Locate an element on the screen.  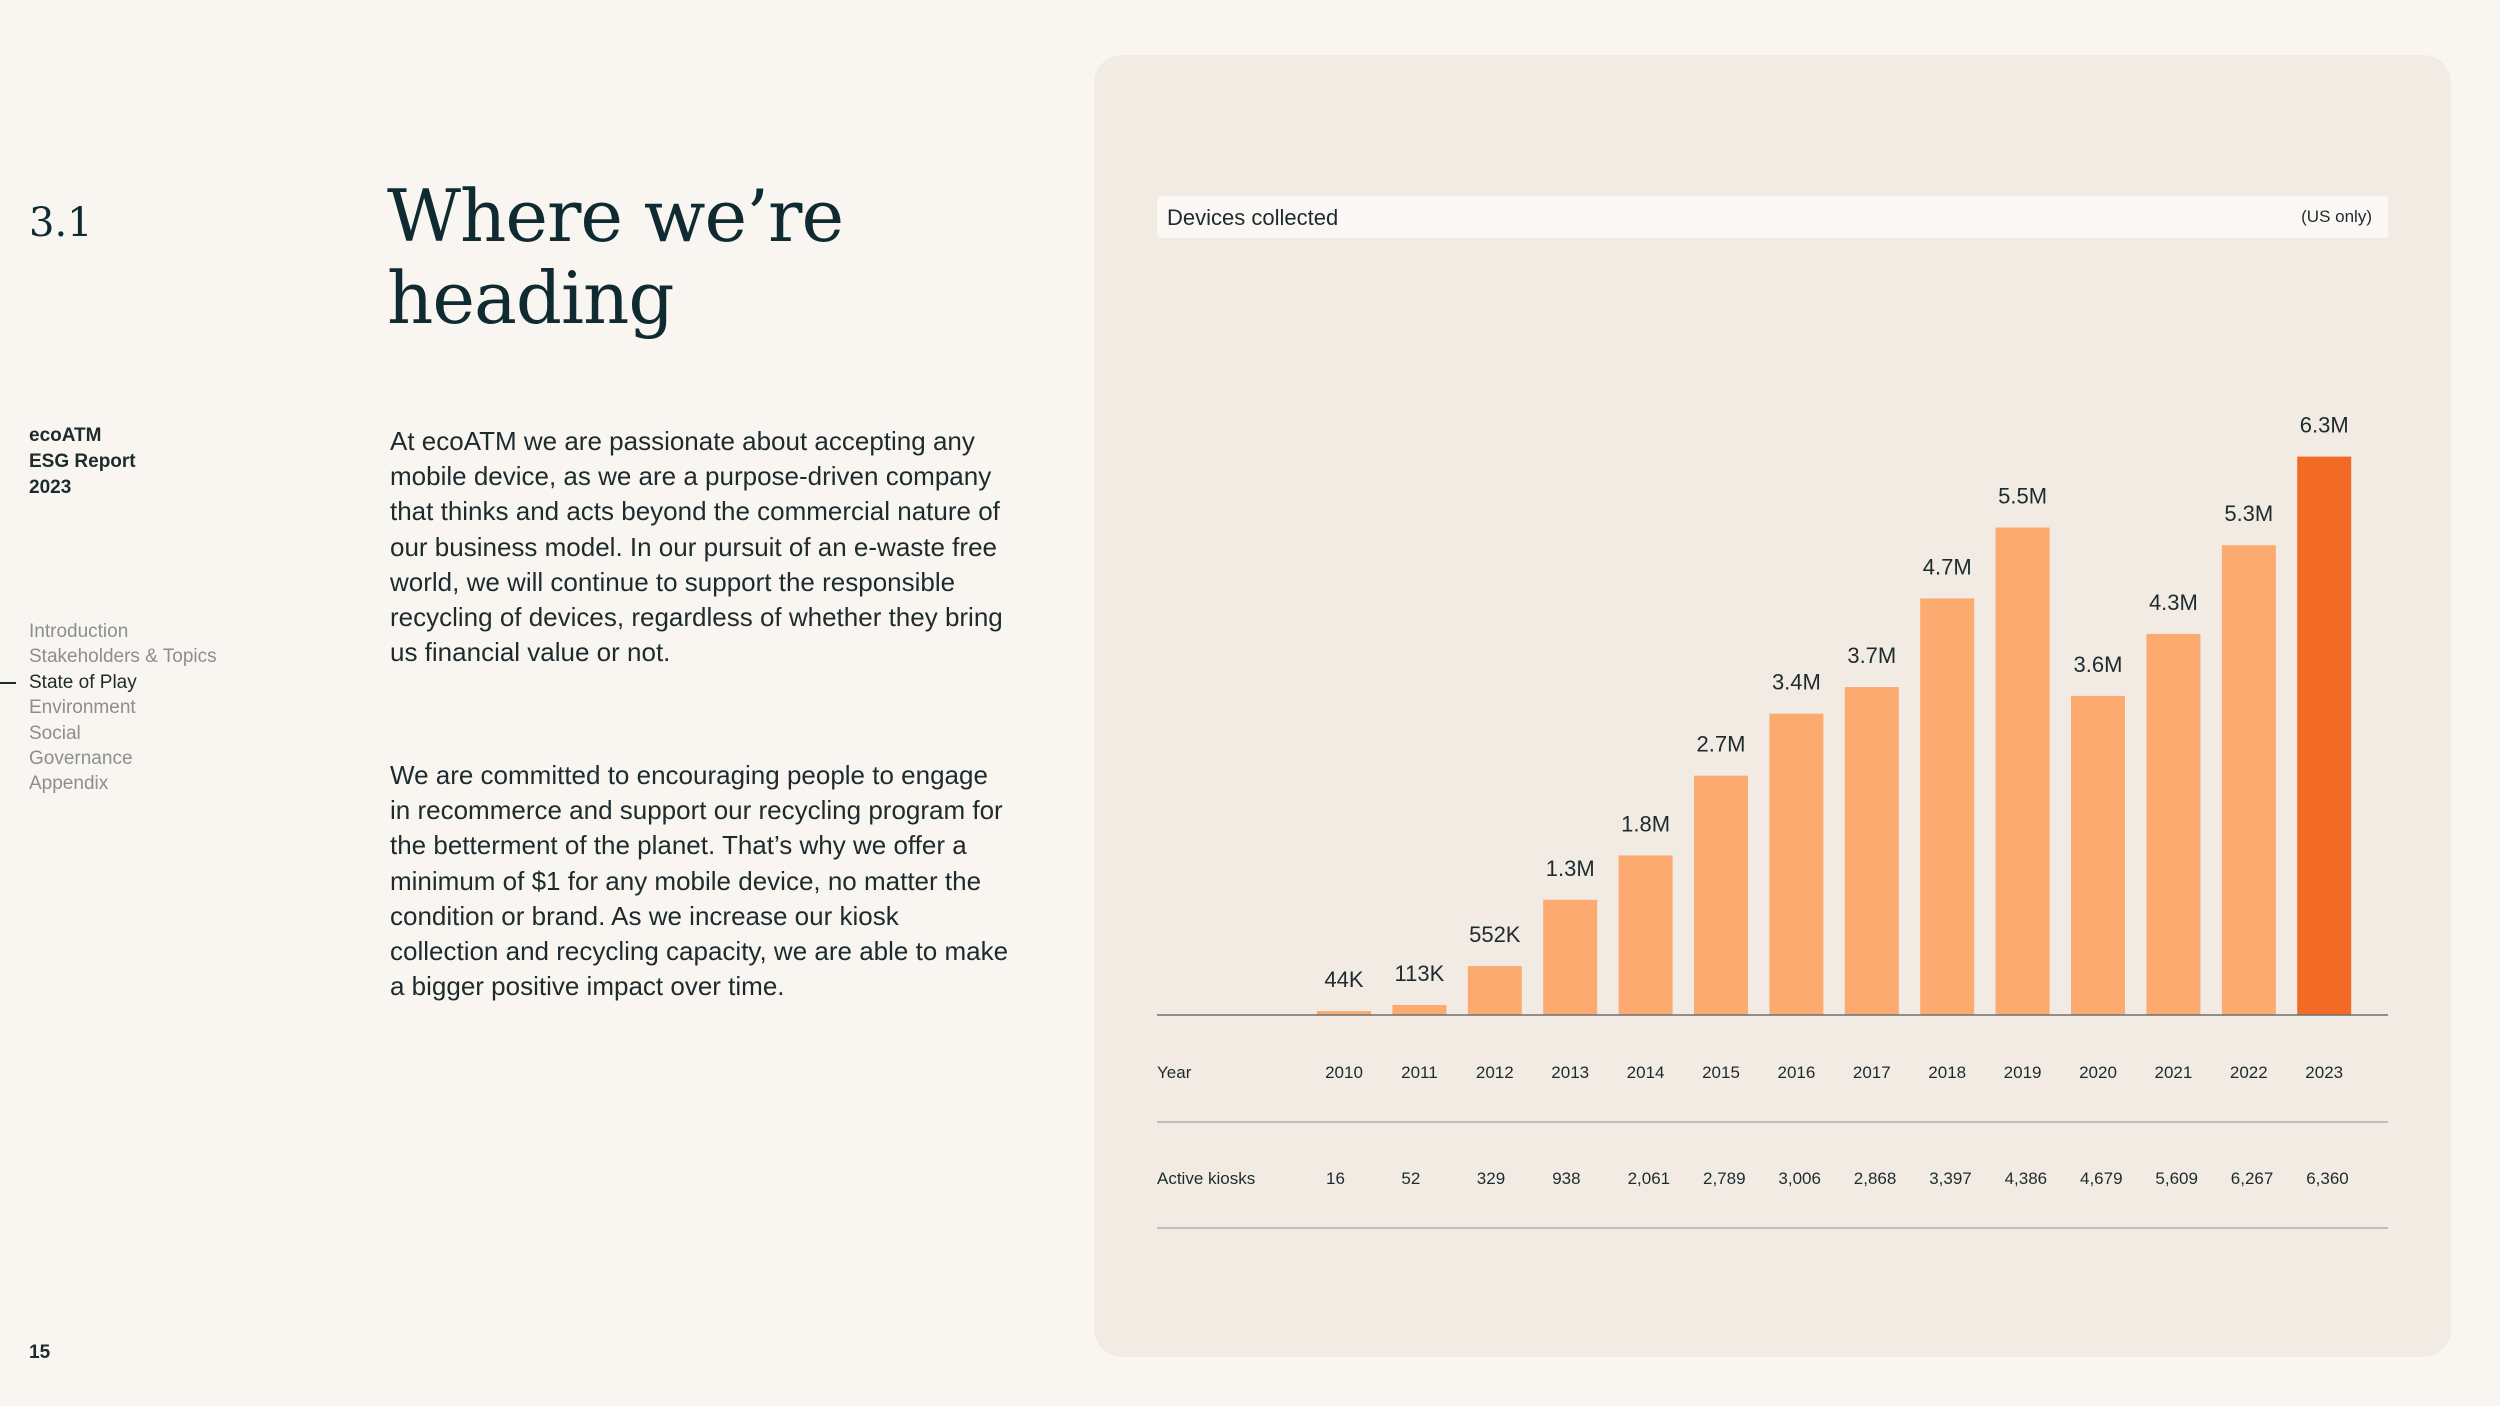
bar-label-2018: 4.7M is located at coordinates (1947, 566).